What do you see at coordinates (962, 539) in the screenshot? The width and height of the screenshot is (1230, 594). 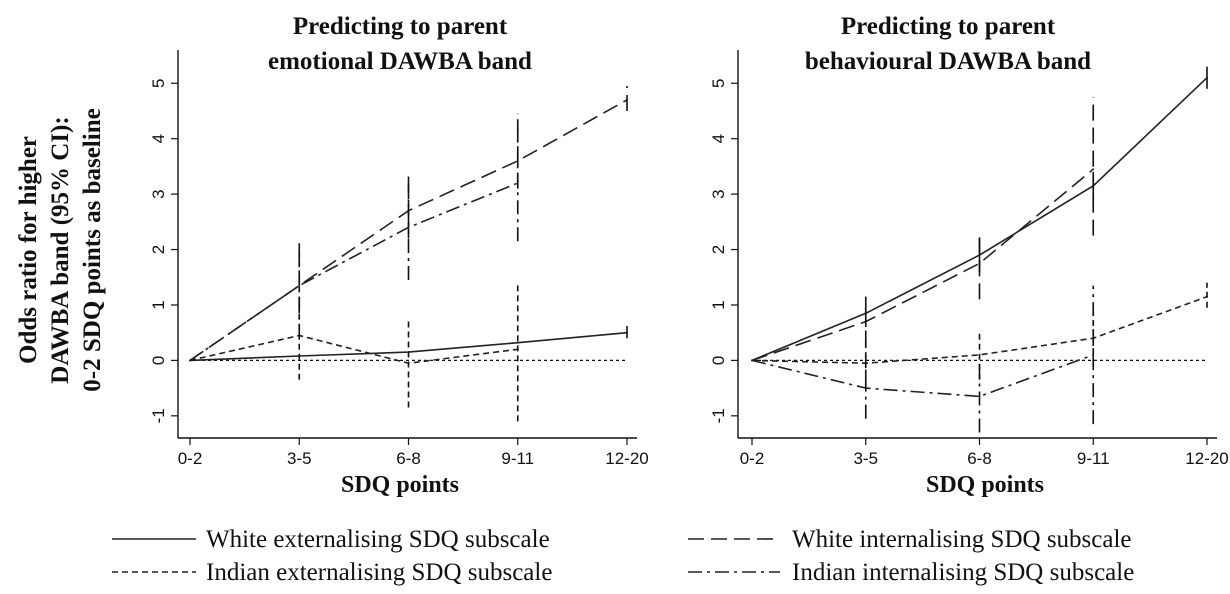 I see `legend-label: White internalising SDQ subscale` at bounding box center [962, 539].